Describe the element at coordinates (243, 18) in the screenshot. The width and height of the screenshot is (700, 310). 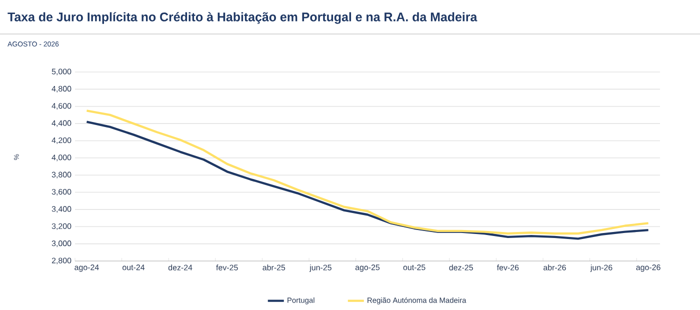
I see `chart-title: Taxa de Juro Implícita no Crédito à Habitação em Portugal e na R.A. da Madeira` at that location.